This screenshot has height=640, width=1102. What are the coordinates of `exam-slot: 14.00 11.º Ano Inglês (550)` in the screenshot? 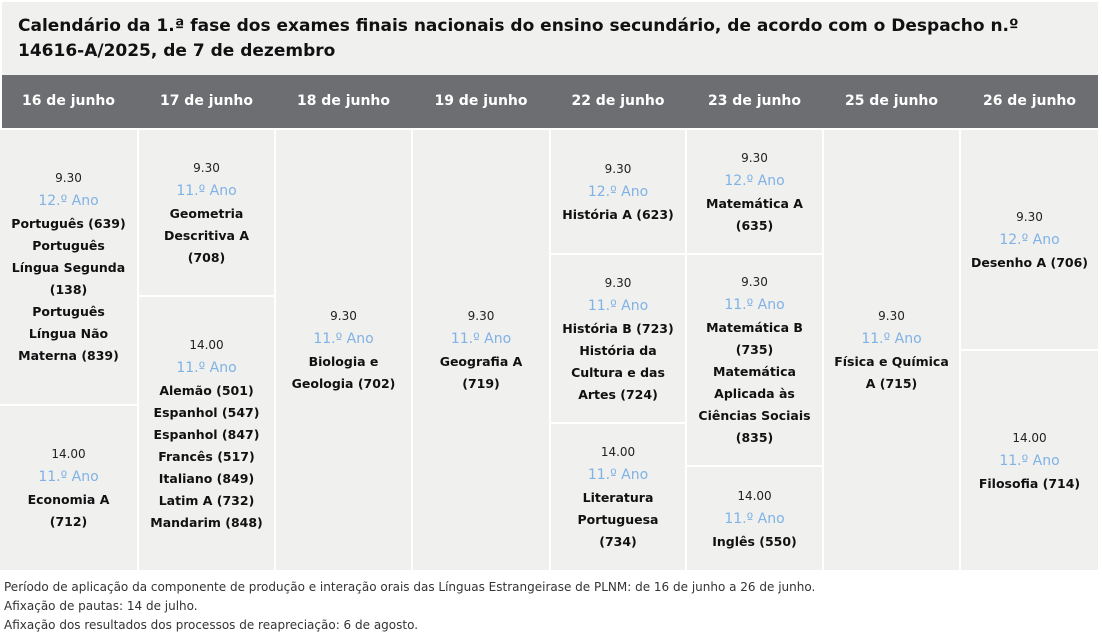 It's located at (754, 518).